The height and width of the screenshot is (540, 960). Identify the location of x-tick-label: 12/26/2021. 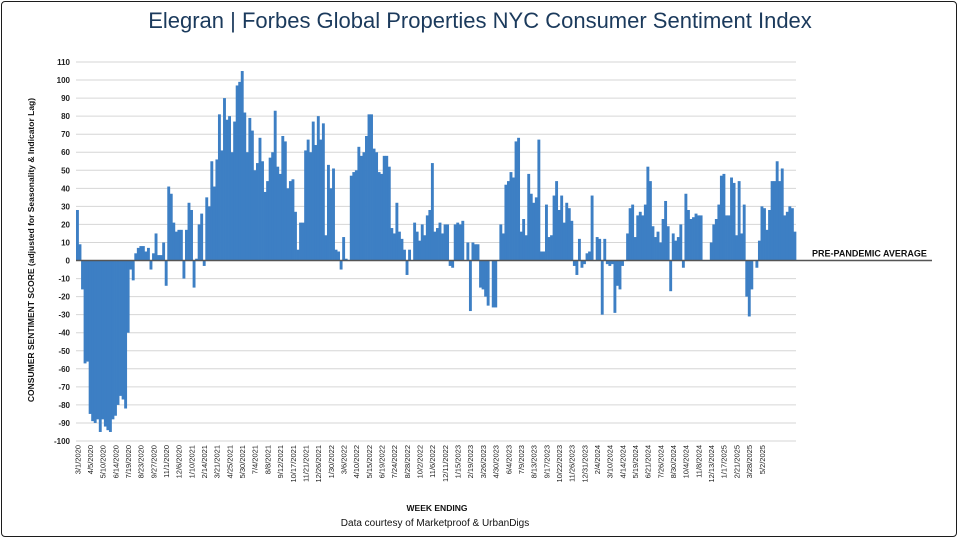
(318, 464).